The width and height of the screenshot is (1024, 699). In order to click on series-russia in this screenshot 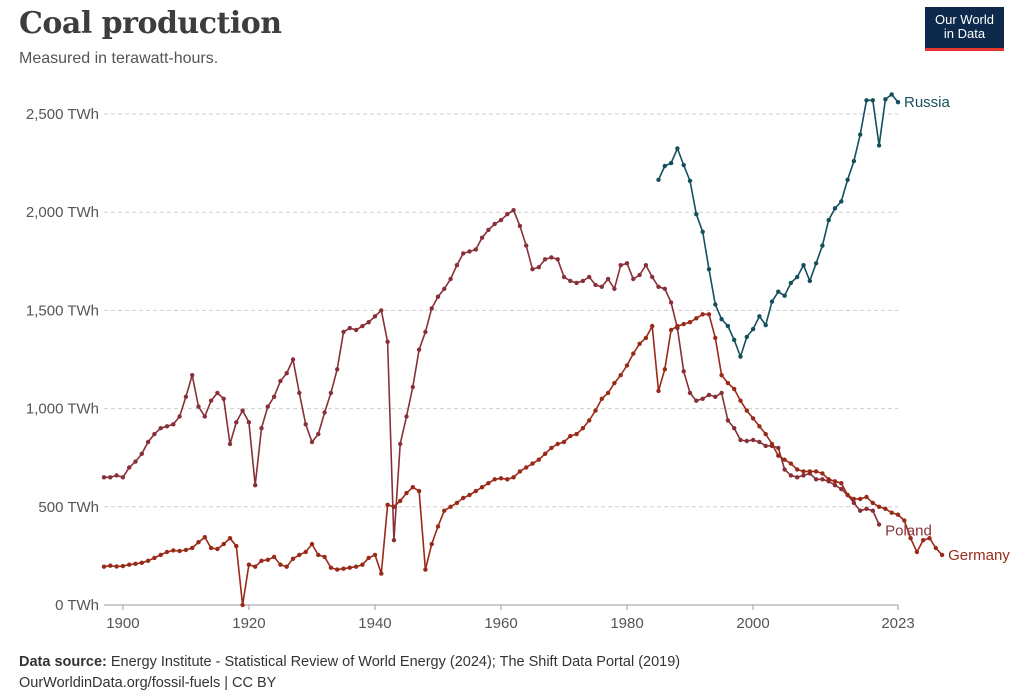, I will do `click(778, 226)`.